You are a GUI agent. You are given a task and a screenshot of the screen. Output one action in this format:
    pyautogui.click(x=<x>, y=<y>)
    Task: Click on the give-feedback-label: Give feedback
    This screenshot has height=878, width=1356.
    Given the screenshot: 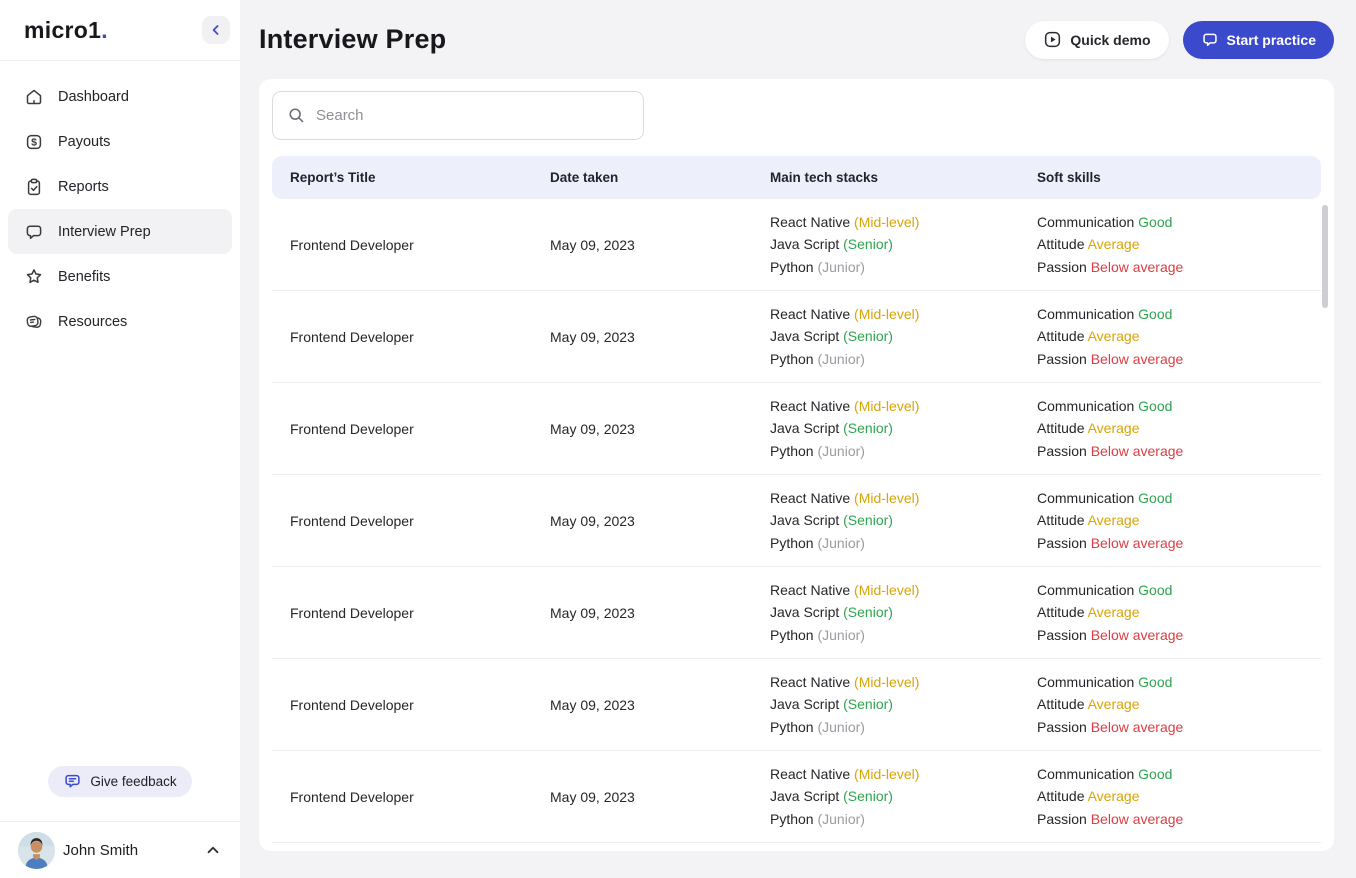 What is the action you would take?
    pyautogui.click(x=133, y=781)
    